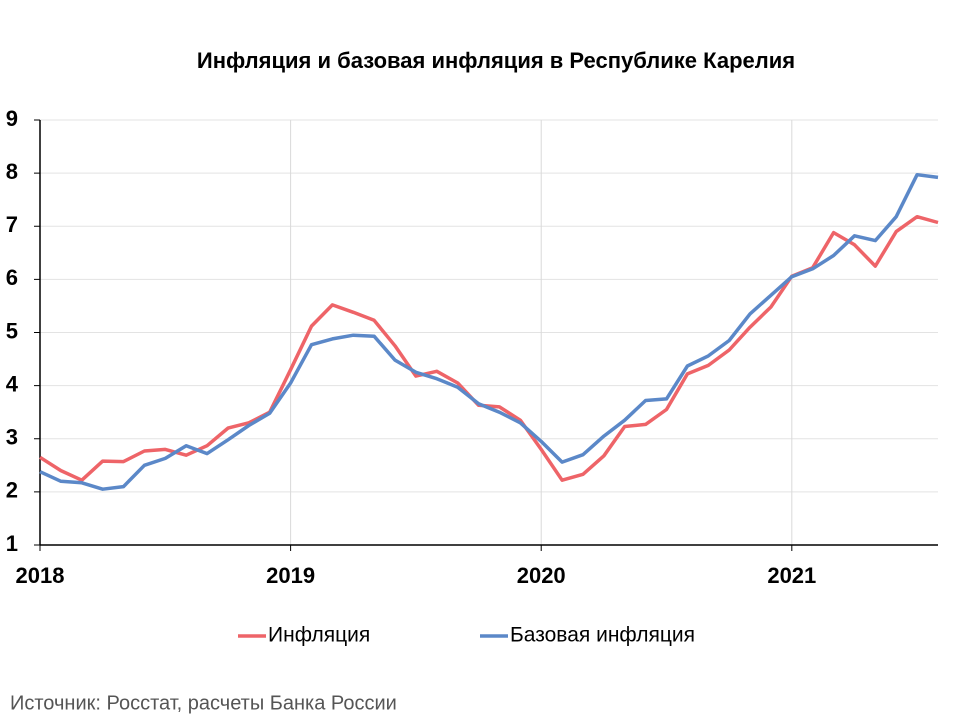 The image size is (960, 720). What do you see at coordinates (12, 277) in the screenshot?
I see `y-tick-label: 6` at bounding box center [12, 277].